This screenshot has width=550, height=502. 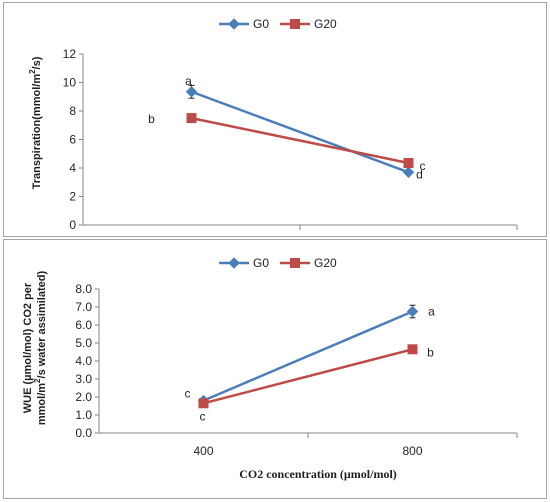 I want to click on wue-series-line-g20, so click(x=308, y=376).